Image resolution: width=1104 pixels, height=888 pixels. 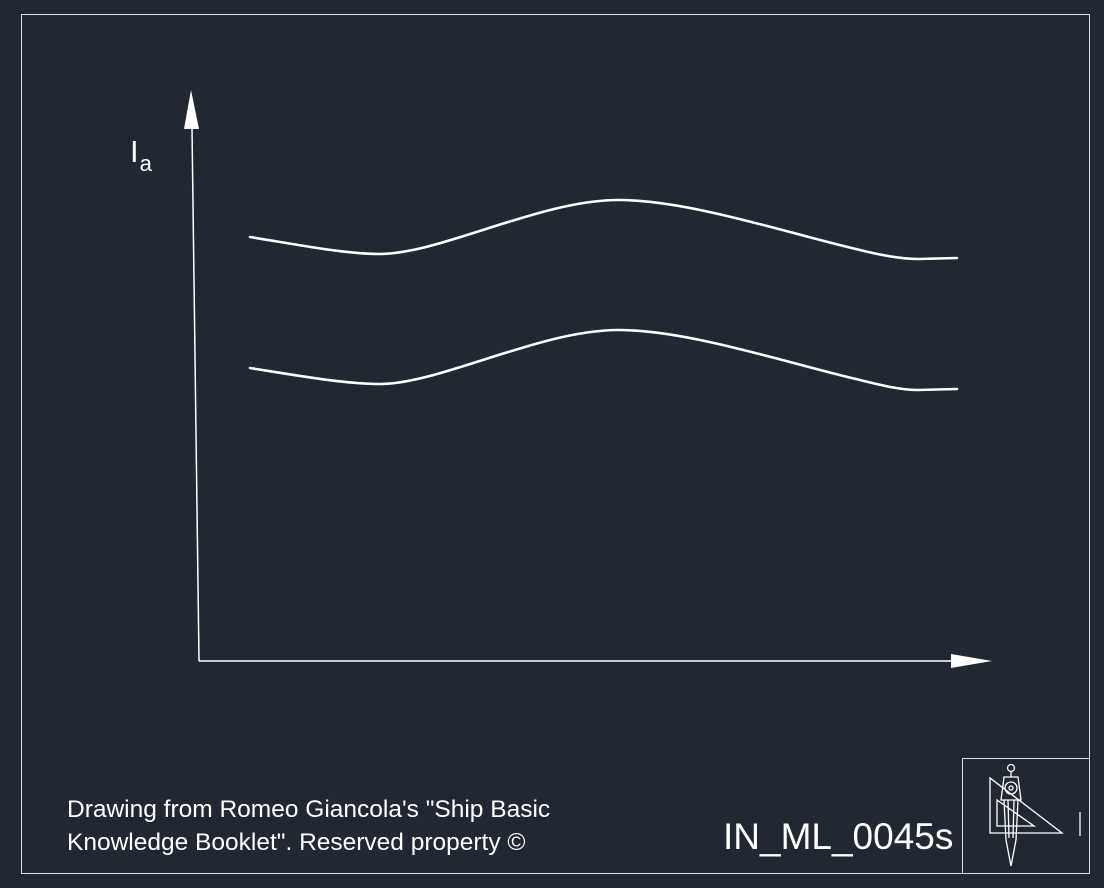 I want to click on upper-curve, so click(x=603, y=229).